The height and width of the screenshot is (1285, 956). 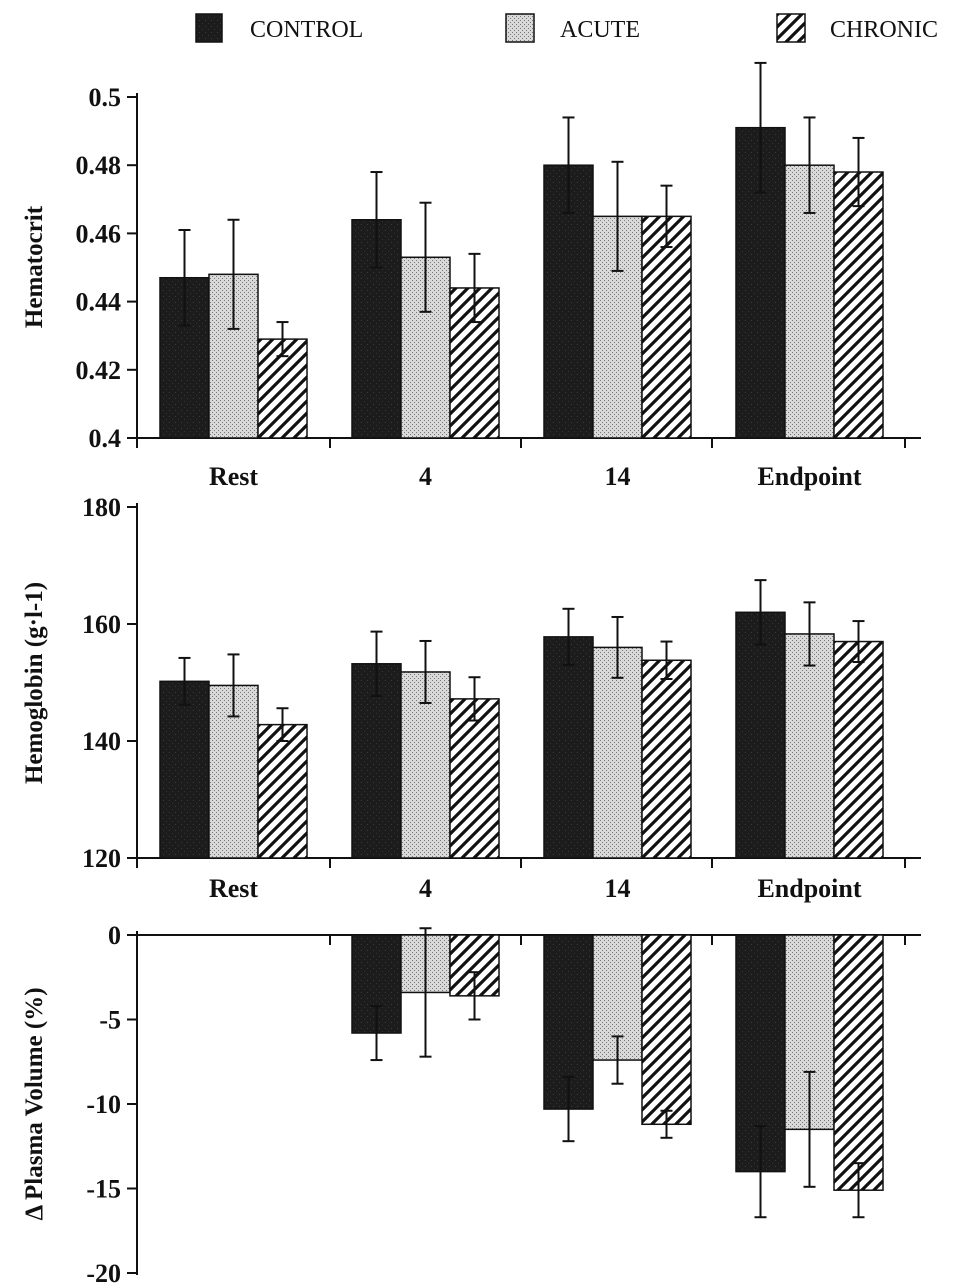 I want to click on hemoglobin-bar-control-day14, so click(x=568, y=747).